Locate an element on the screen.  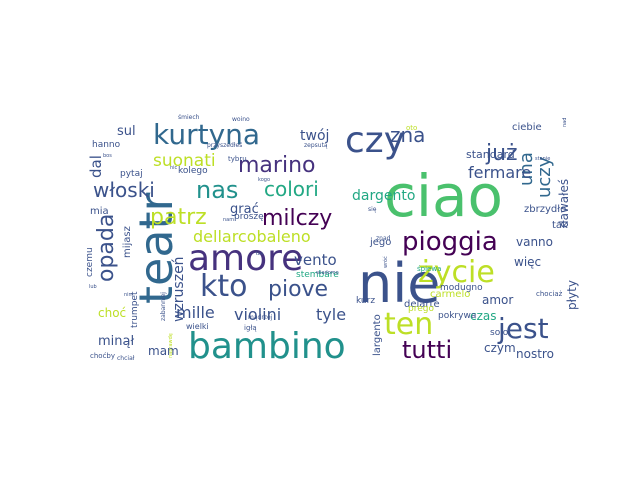
word-20: opada is located at coordinates (106, 248).